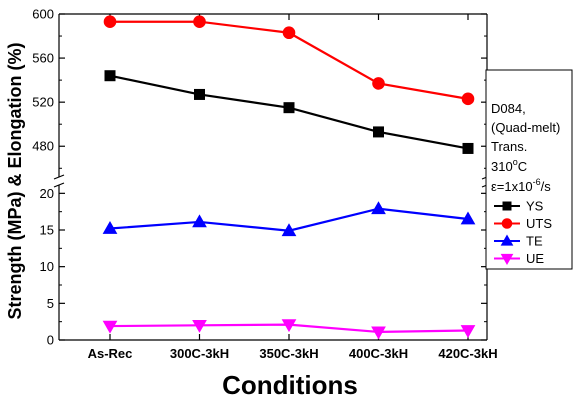  I want to click on y-tick-label: 0, so click(50, 340).